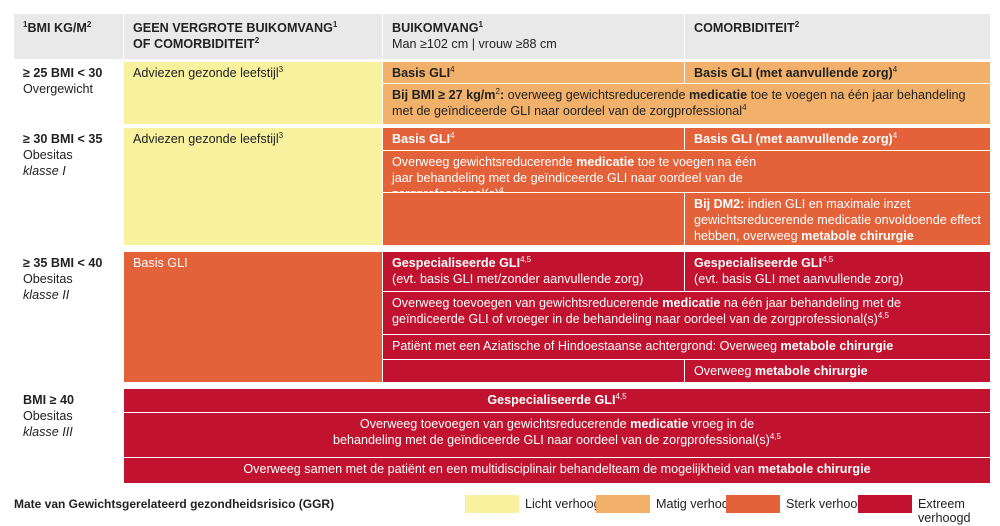 This screenshot has height=526, width=1000. What do you see at coordinates (566, 504) in the screenshot?
I see `legend-label: Licht verhoogd` at bounding box center [566, 504].